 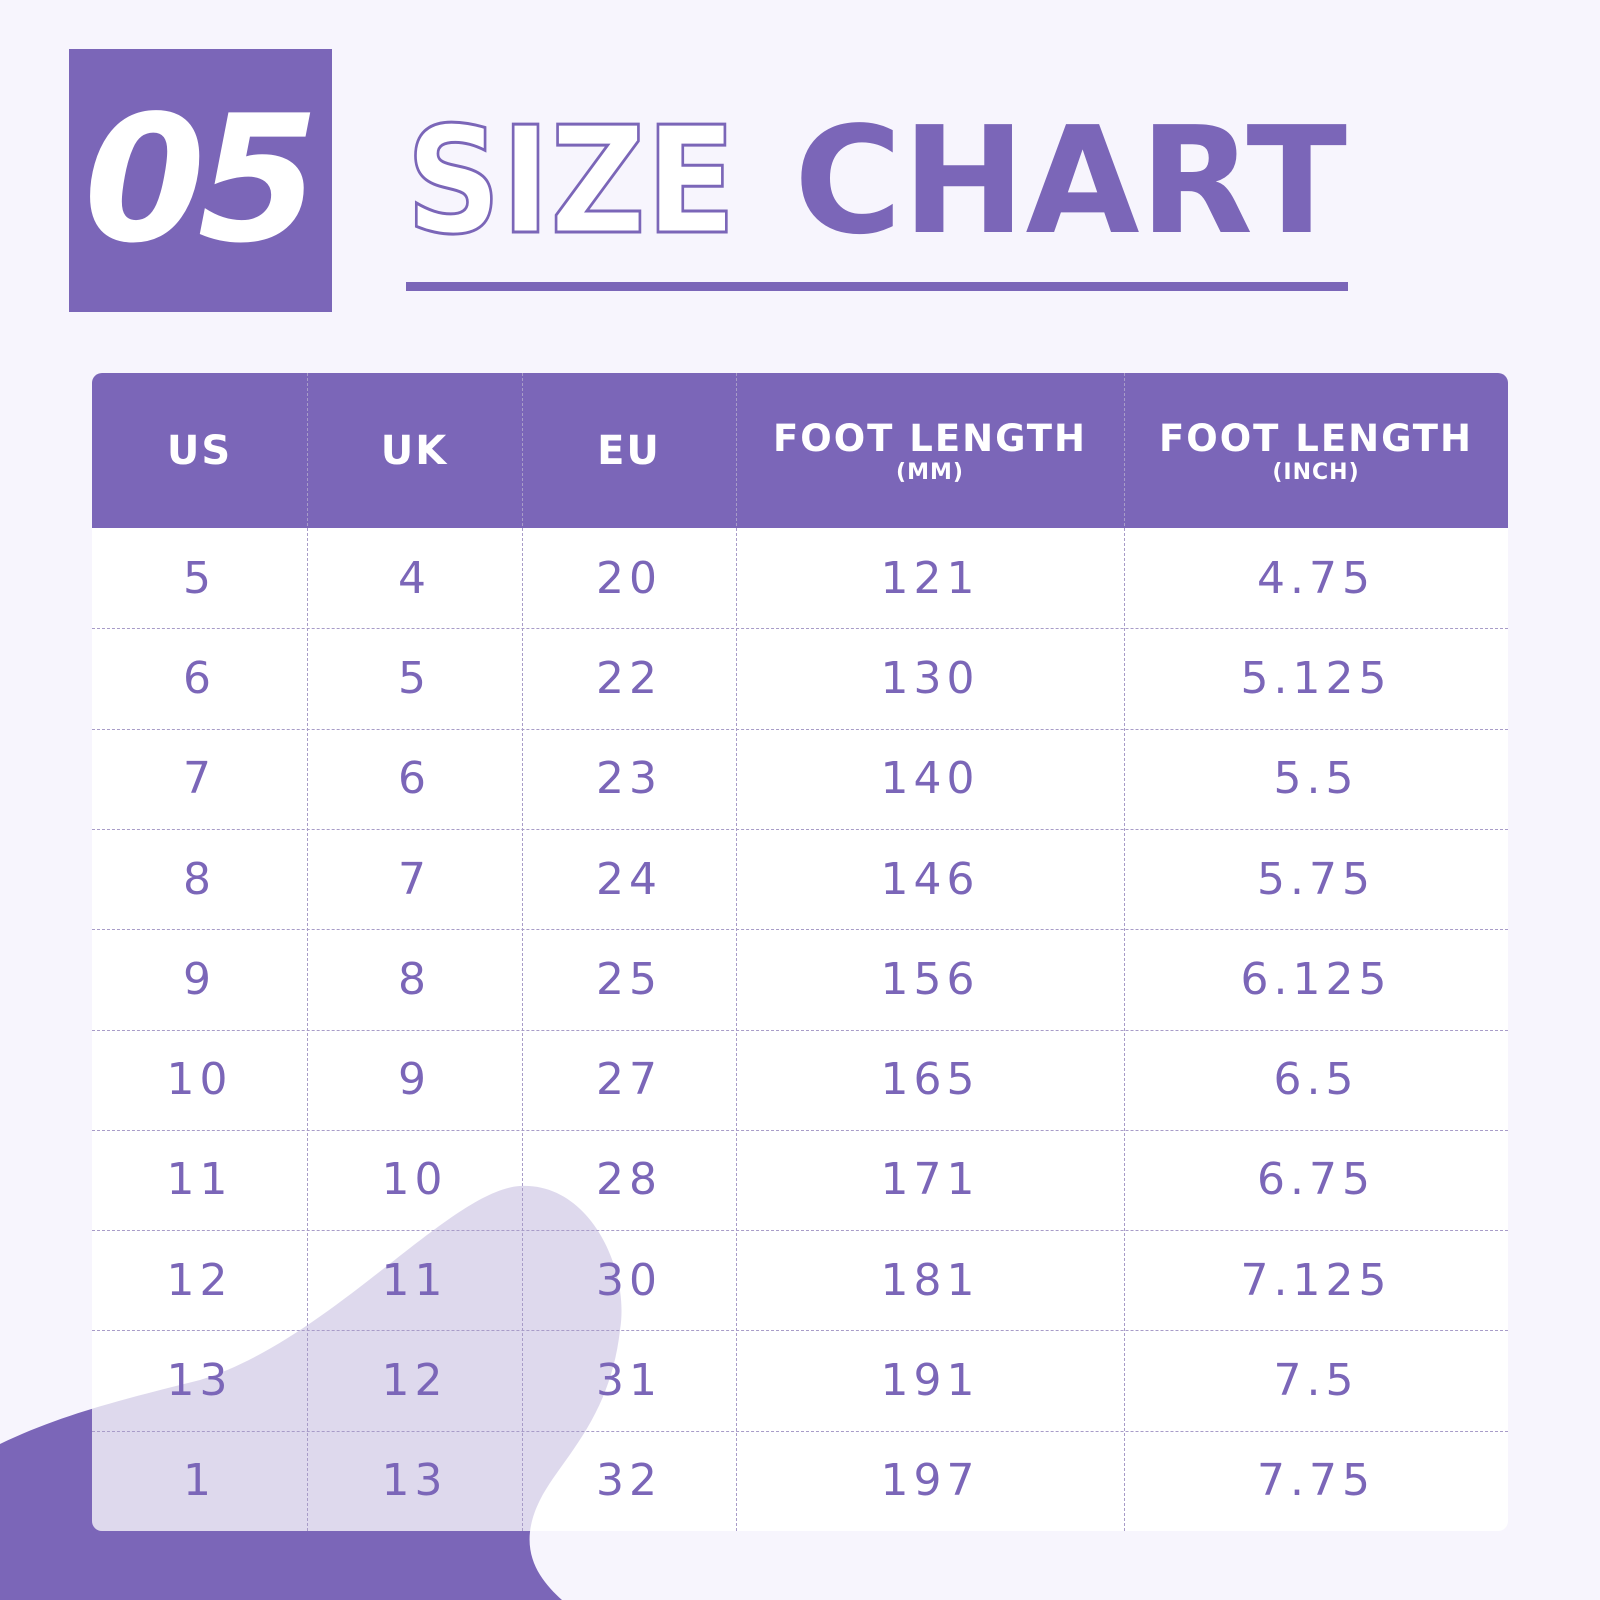 I want to click on table-cell: 191, so click(x=930, y=1381).